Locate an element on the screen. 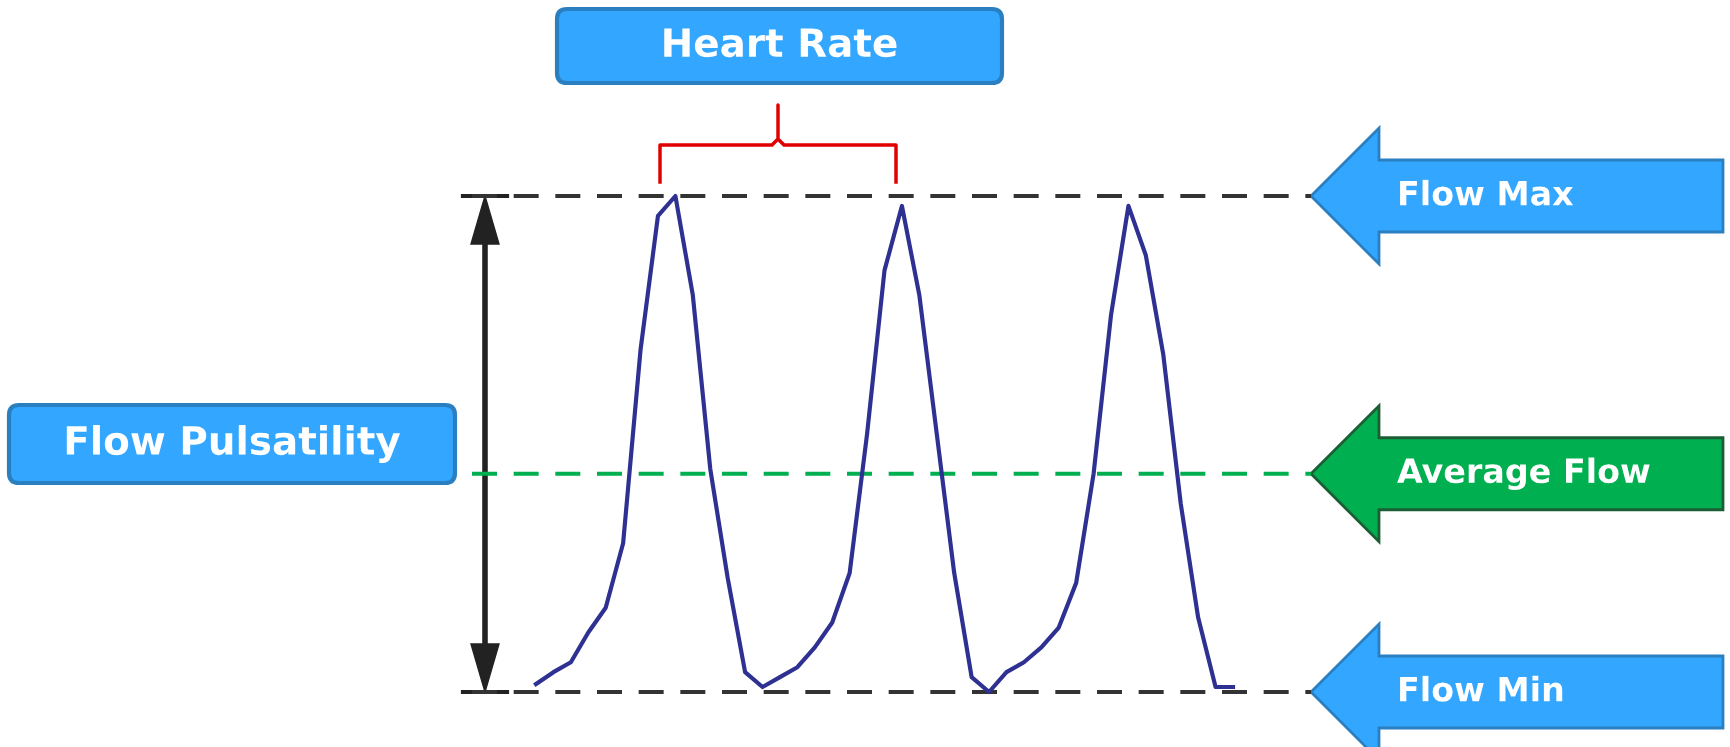 Image resolution: width=1730 pixels, height=747 pixels. ref-line-label: Average Flow is located at coordinates (1523, 474).